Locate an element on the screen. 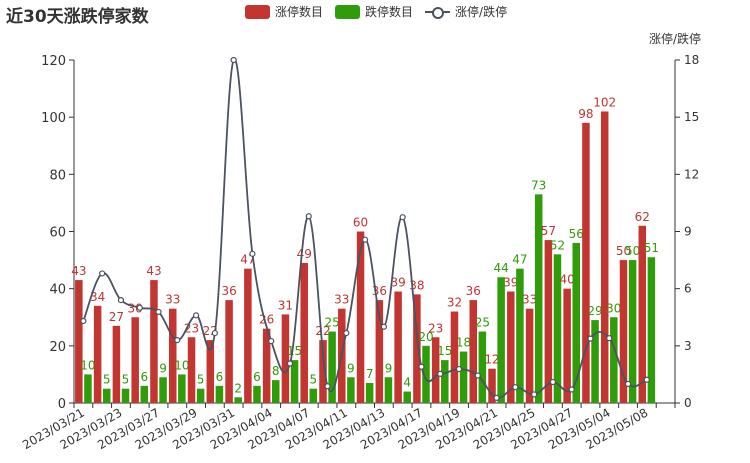 The height and width of the screenshot is (463, 750). bar-limit-up-label: 32 is located at coordinates (454, 303).